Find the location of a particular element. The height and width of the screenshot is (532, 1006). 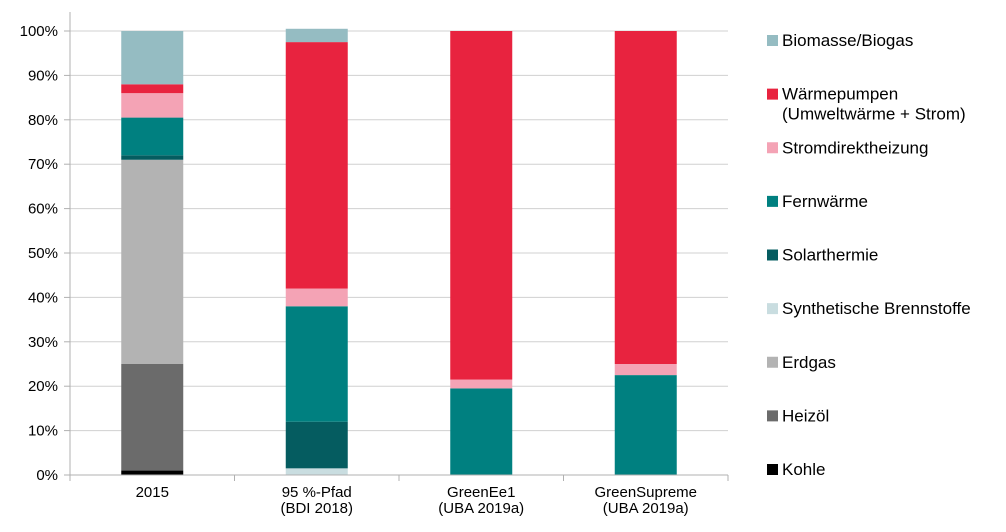

y-tick-label: 0% is located at coordinates (47, 475).